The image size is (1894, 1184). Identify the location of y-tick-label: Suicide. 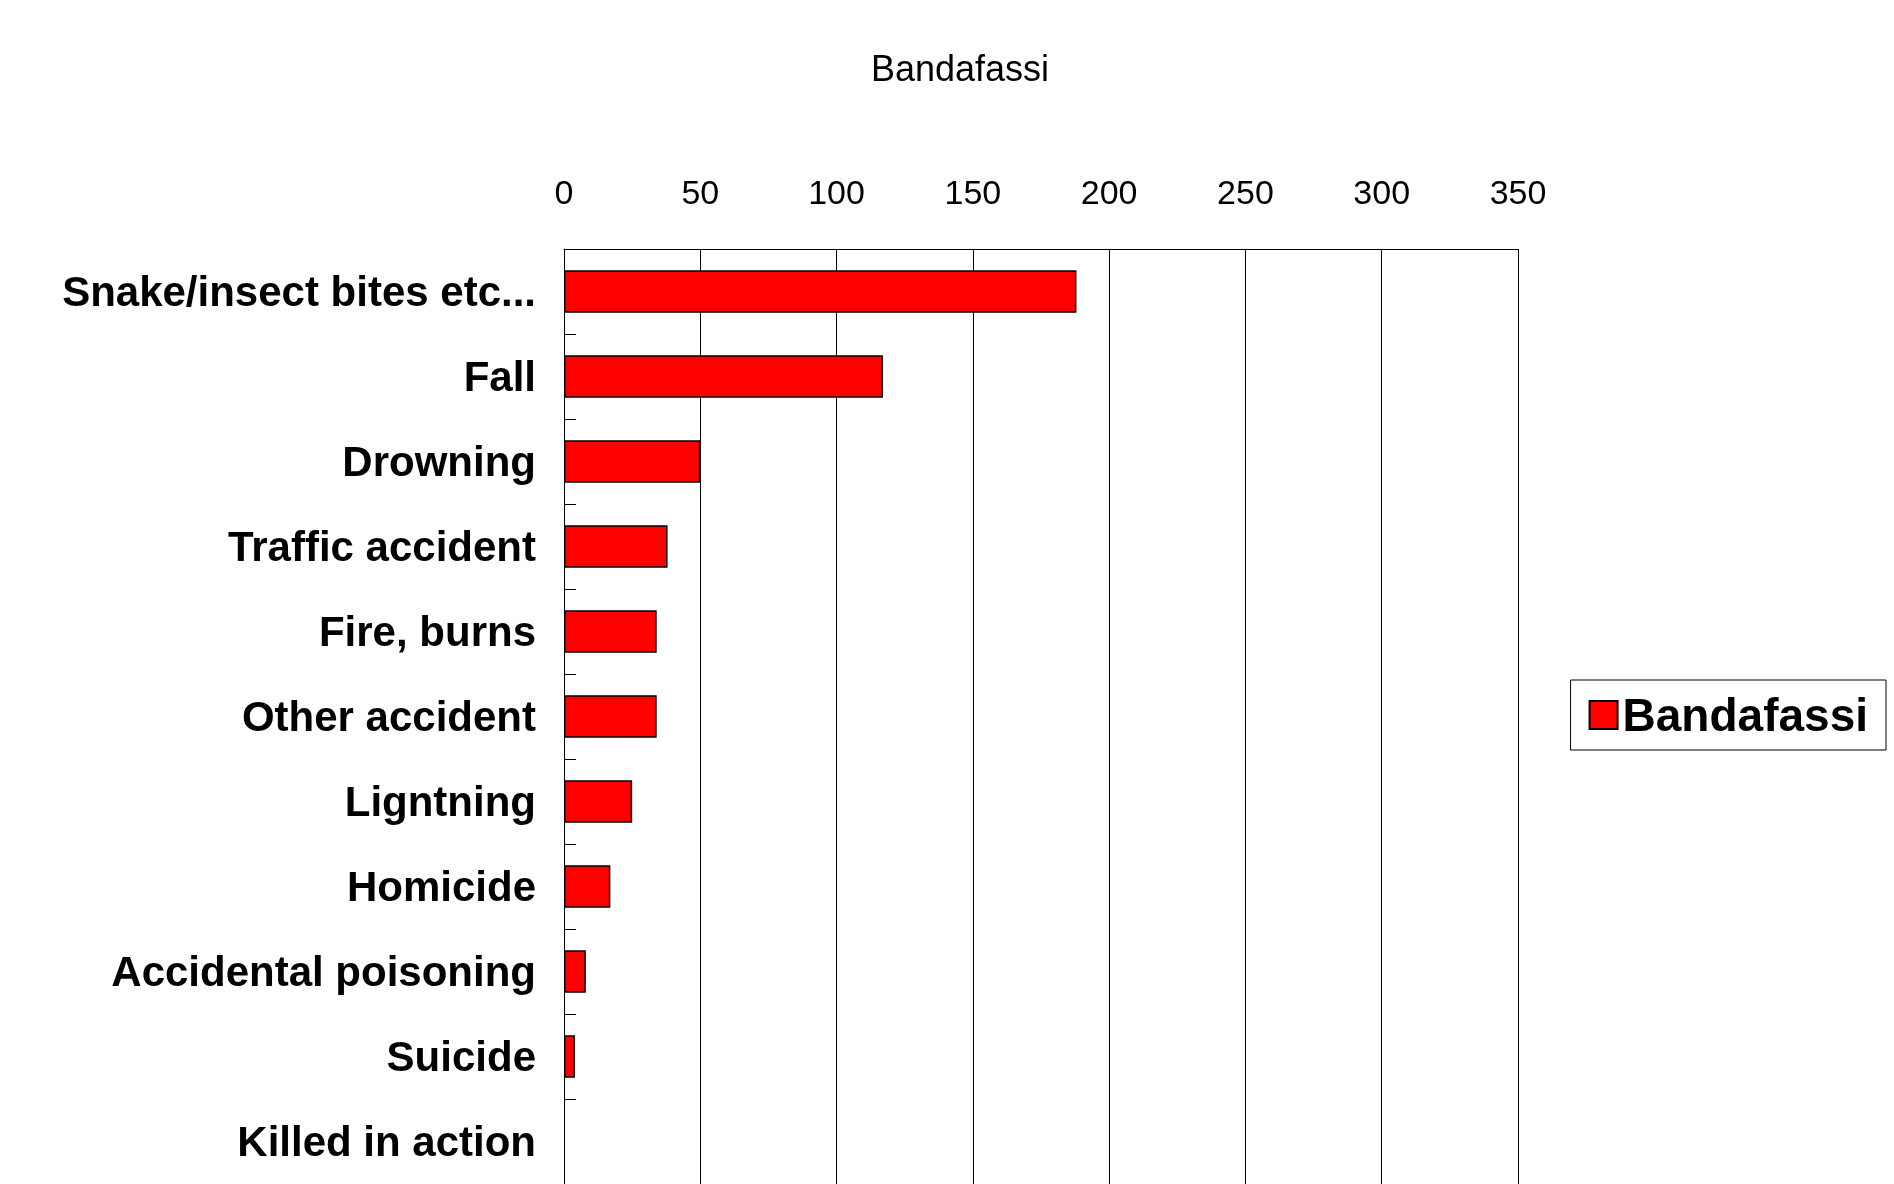
(461, 1056).